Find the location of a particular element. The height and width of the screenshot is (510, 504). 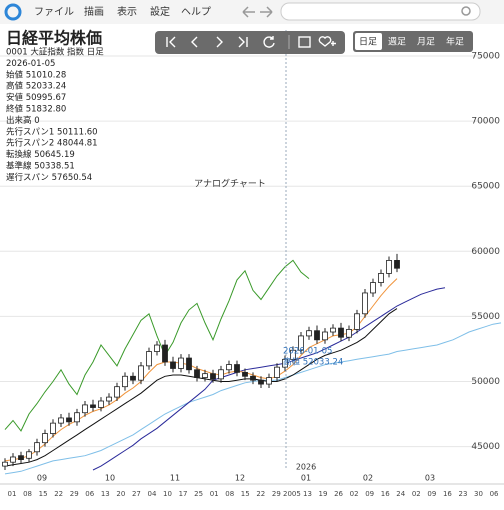

toolbar-icons is located at coordinates (251, 42).